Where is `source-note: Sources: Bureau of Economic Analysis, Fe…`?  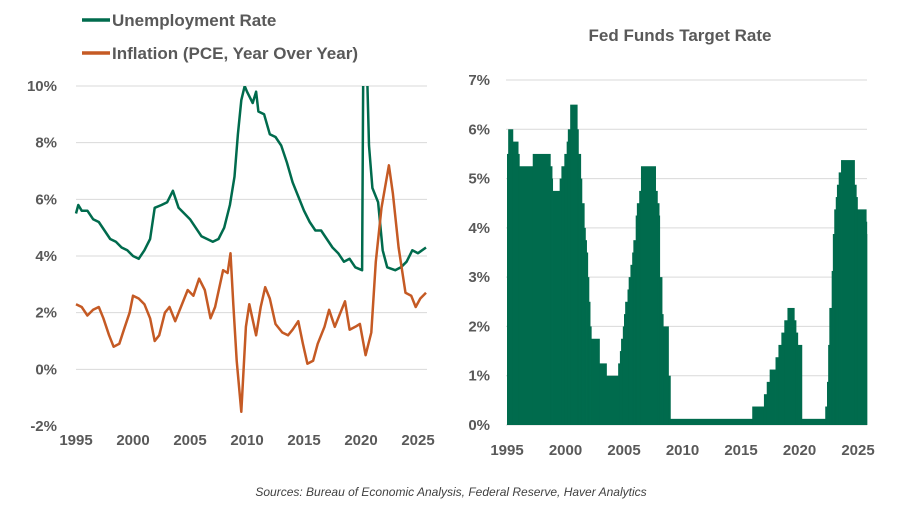 source-note: Sources: Bureau of Economic Analysis, Fe… is located at coordinates (450, 492).